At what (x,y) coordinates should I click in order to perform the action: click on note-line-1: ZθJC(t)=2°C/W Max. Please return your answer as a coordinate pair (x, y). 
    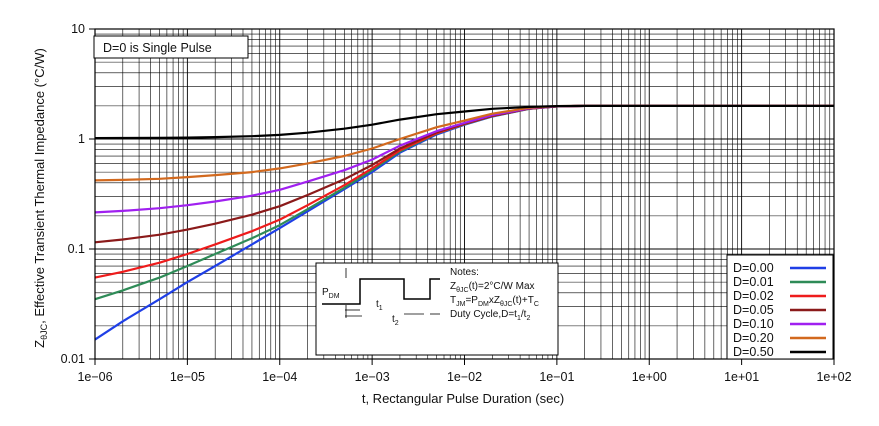
    Looking at the image, I should click on (492, 287).